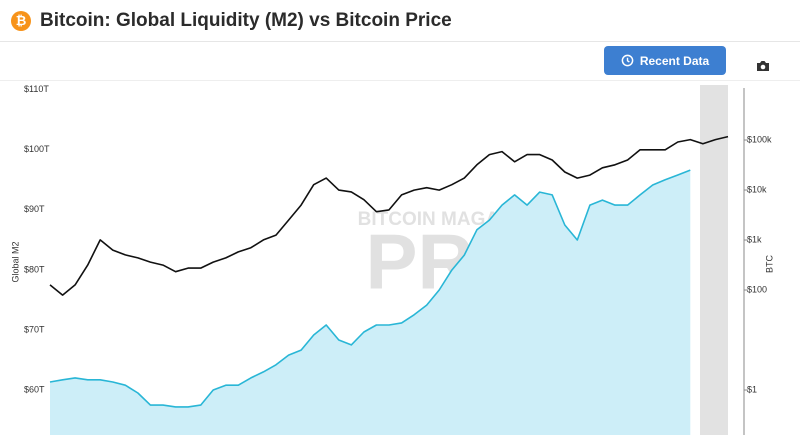 This screenshot has width=800, height=435. I want to click on y2-axis-label: BTC, so click(769, 263).